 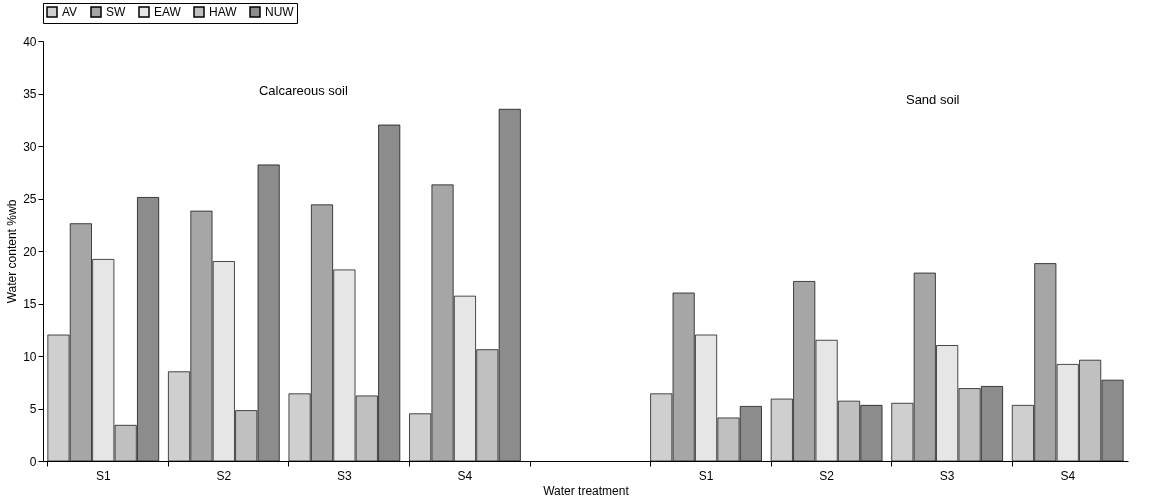 I want to click on y-tick-label: 25, so click(x=30, y=199).